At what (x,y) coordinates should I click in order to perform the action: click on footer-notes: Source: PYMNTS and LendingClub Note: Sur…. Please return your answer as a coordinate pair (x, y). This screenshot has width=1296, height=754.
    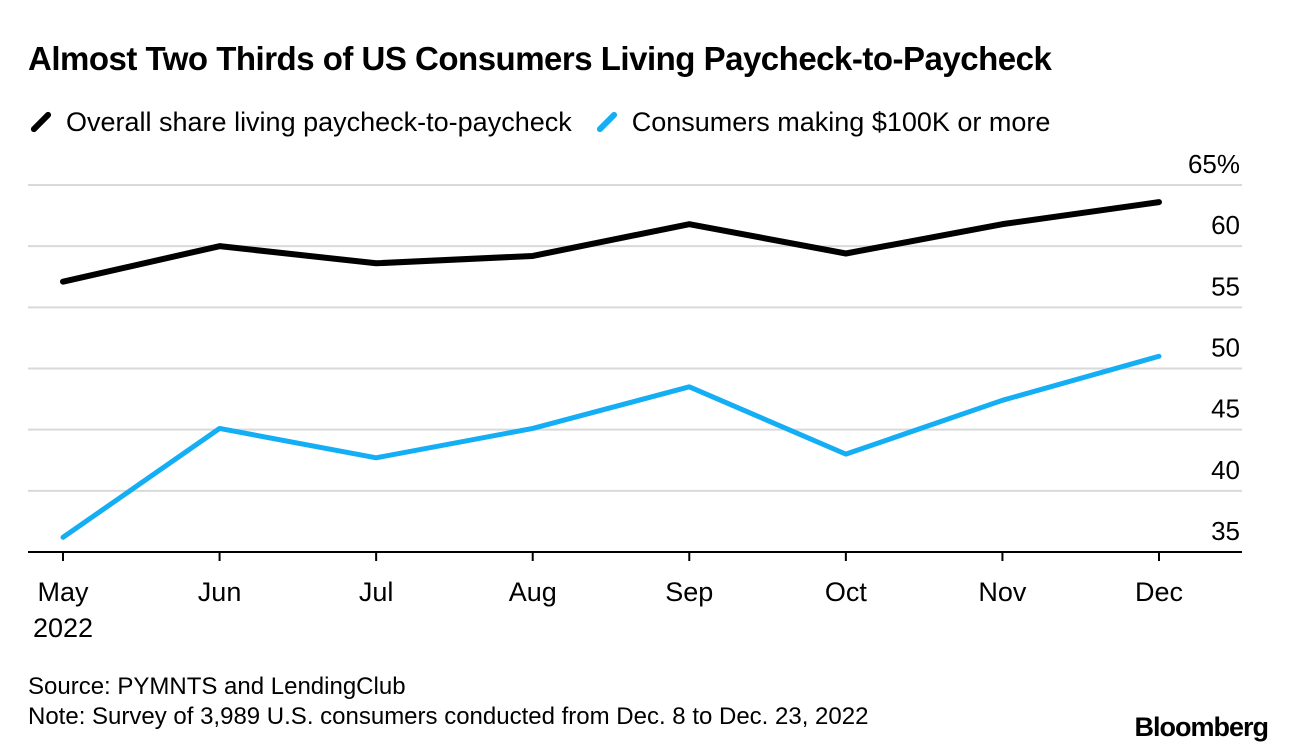
    Looking at the image, I should click on (448, 702).